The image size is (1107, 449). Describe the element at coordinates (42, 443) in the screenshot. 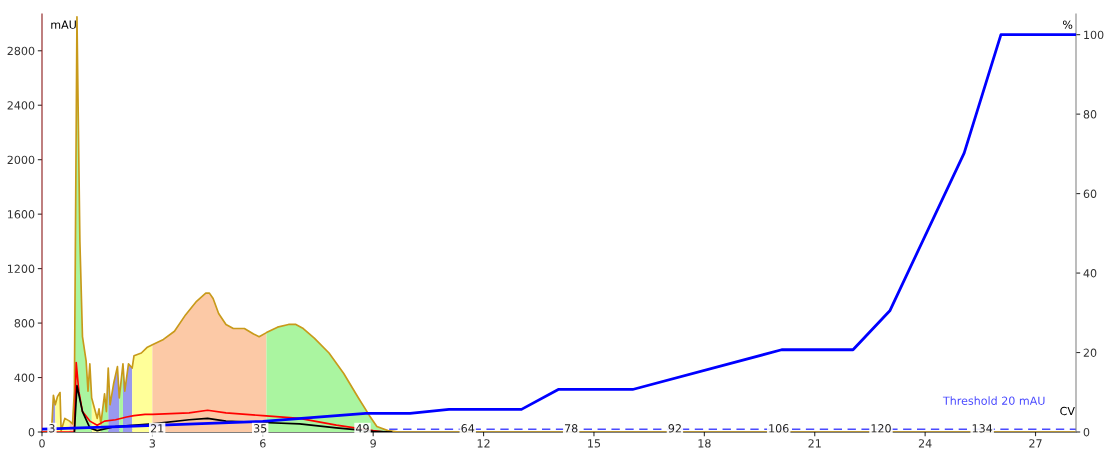

I see `x-tick-label: 0` at that location.